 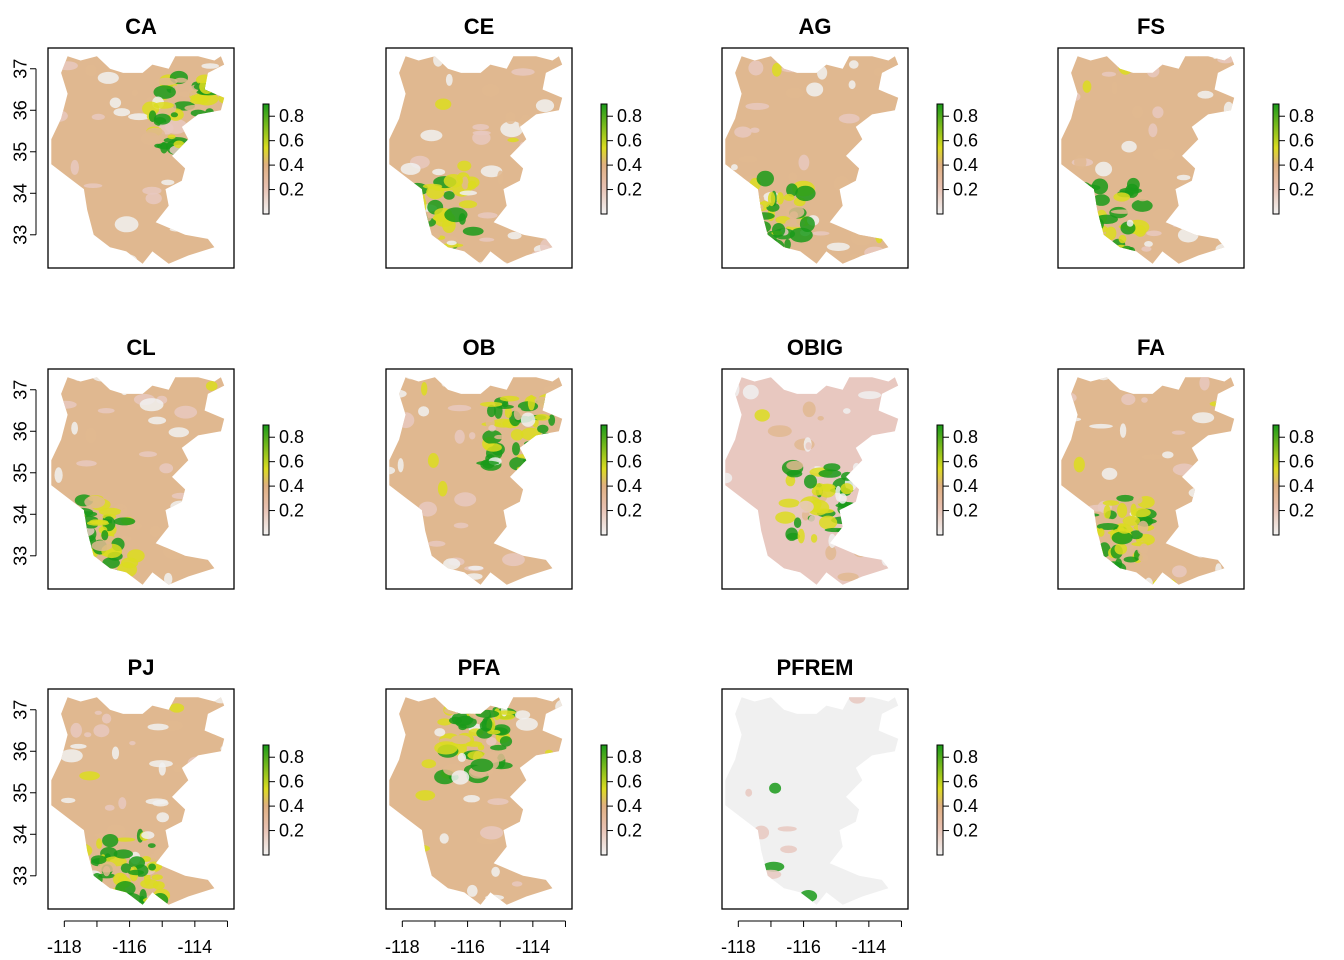 What do you see at coordinates (21, 152) in the screenshot?
I see `y-tick-label: 35` at bounding box center [21, 152].